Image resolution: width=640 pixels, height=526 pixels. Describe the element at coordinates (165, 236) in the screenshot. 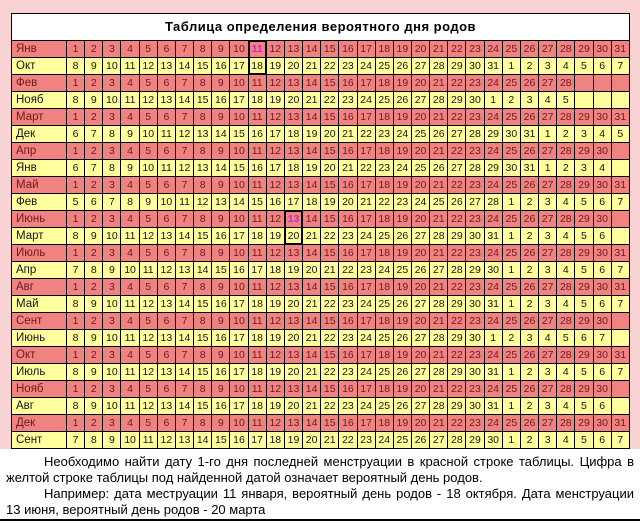

I see `day-cell: 13` at that location.